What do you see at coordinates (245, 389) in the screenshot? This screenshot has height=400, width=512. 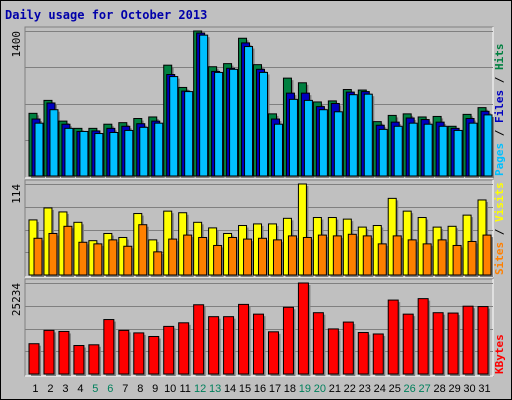 I see `day-label-15: 15` at bounding box center [245, 389].